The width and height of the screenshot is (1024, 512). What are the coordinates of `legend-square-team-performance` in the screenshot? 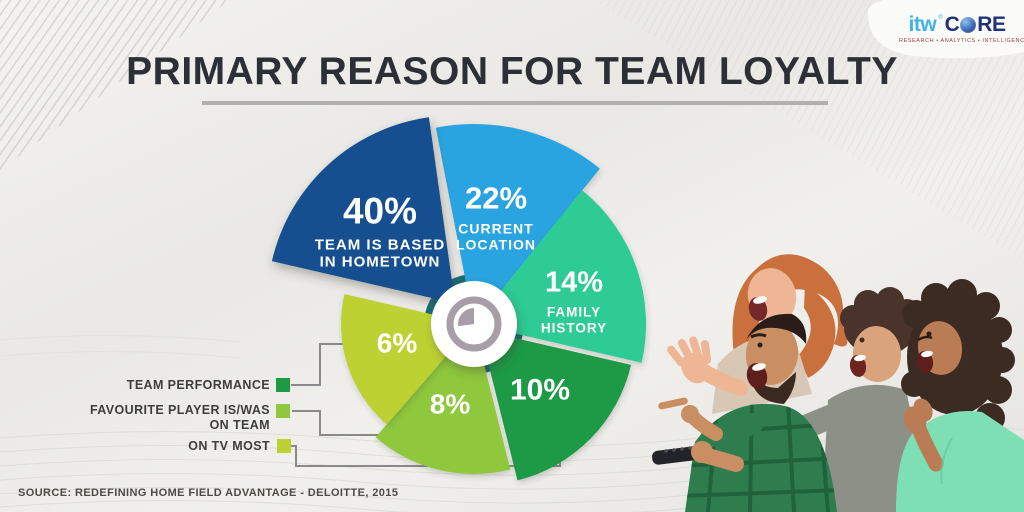 It's located at (283, 385).